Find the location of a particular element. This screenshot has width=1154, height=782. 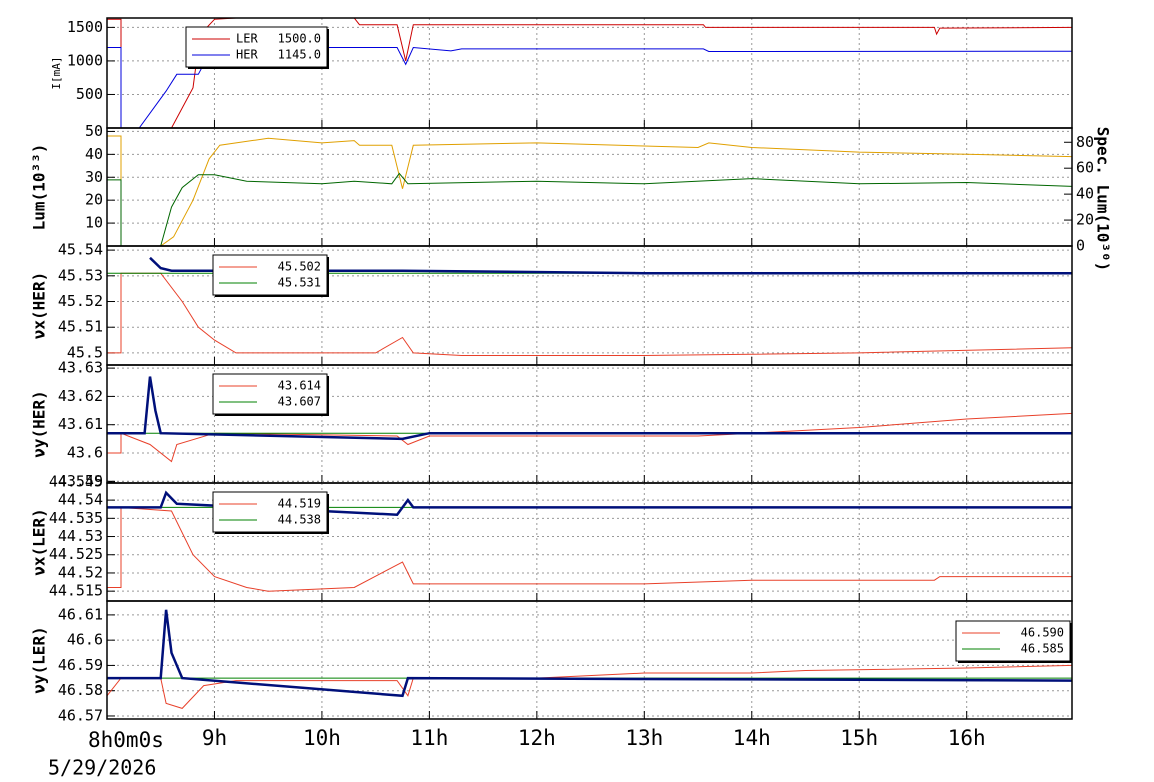

y-tick-label: 1500 is located at coordinates (85, 27).